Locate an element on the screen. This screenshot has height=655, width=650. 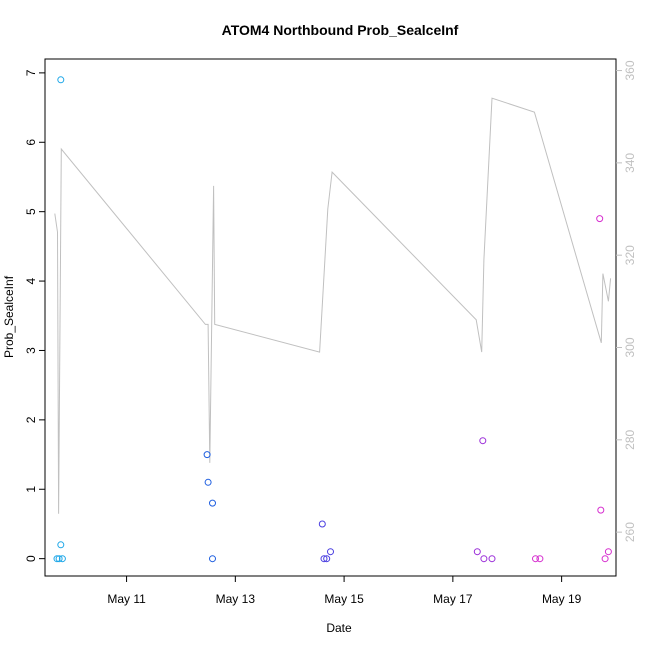
y-tick-label-5: 5 is located at coordinates (31, 211).